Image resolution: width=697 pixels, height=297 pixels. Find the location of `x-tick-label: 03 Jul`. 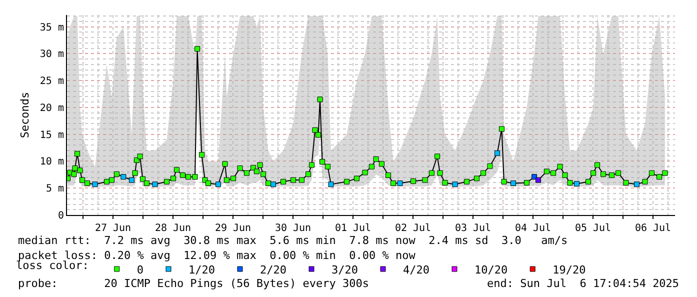

x-tick-label: 03 Jul is located at coordinates (473, 228).